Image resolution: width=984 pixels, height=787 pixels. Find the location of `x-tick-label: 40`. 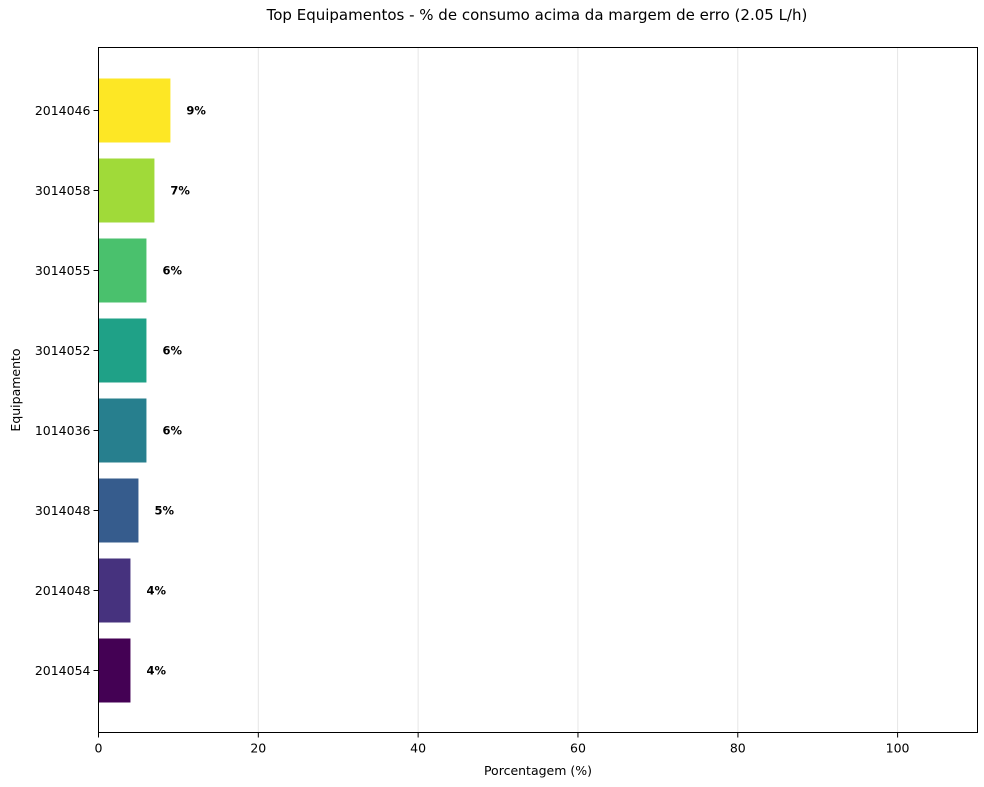

x-tick-label: 40 is located at coordinates (418, 748).